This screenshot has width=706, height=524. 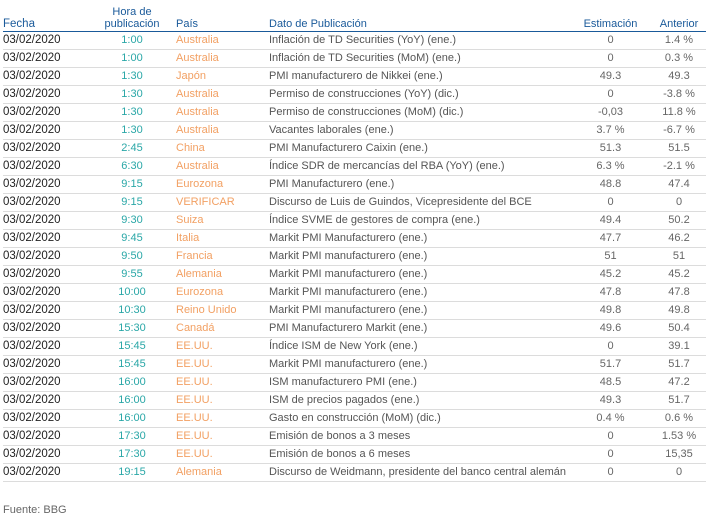 I want to click on header-dato: Dato de Publicación, so click(x=421, y=16).